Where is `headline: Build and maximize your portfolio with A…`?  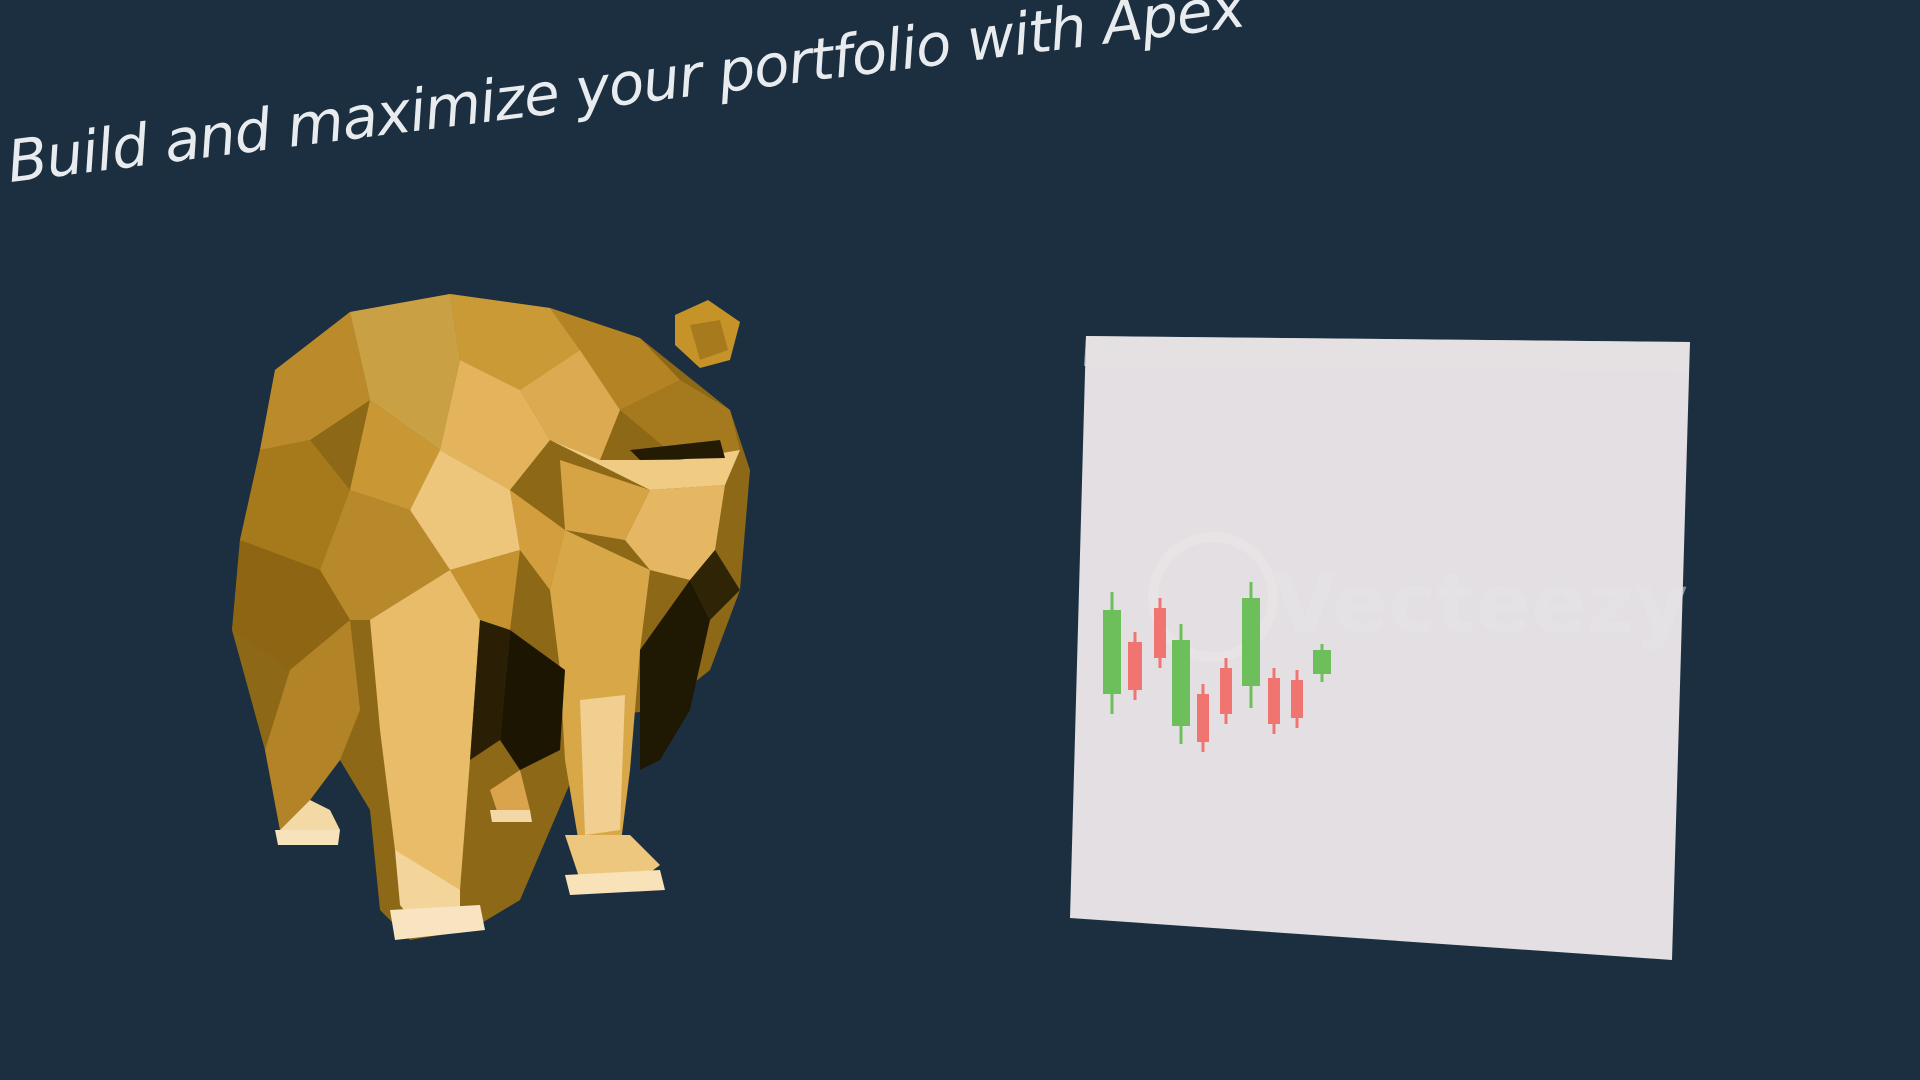 headline: Build and maximize your portfolio with A… is located at coordinates (626, 98).